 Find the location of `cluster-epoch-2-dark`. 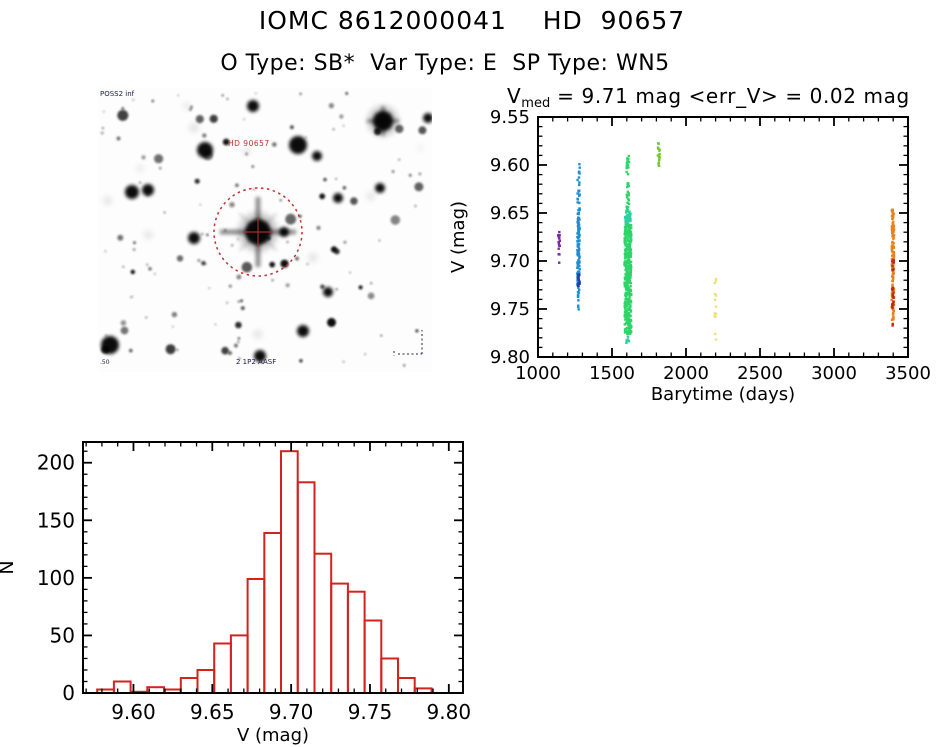

cluster-epoch-2-dark is located at coordinates (578, 280).